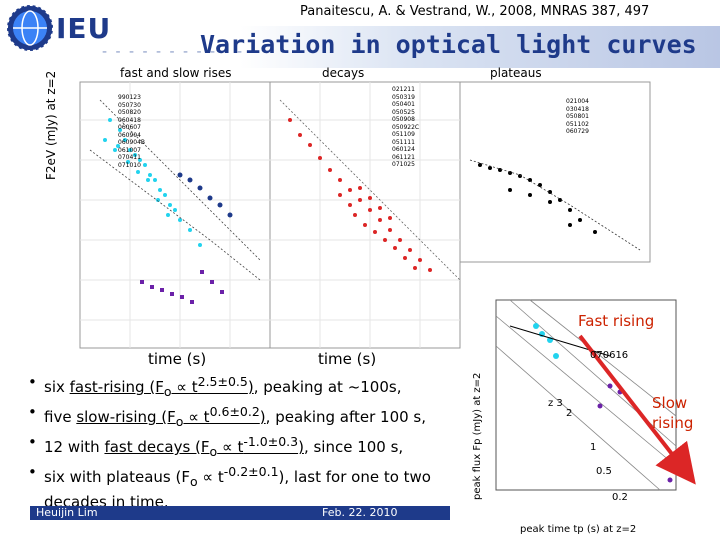  I want to click on red-arrow, so click(637, 409).